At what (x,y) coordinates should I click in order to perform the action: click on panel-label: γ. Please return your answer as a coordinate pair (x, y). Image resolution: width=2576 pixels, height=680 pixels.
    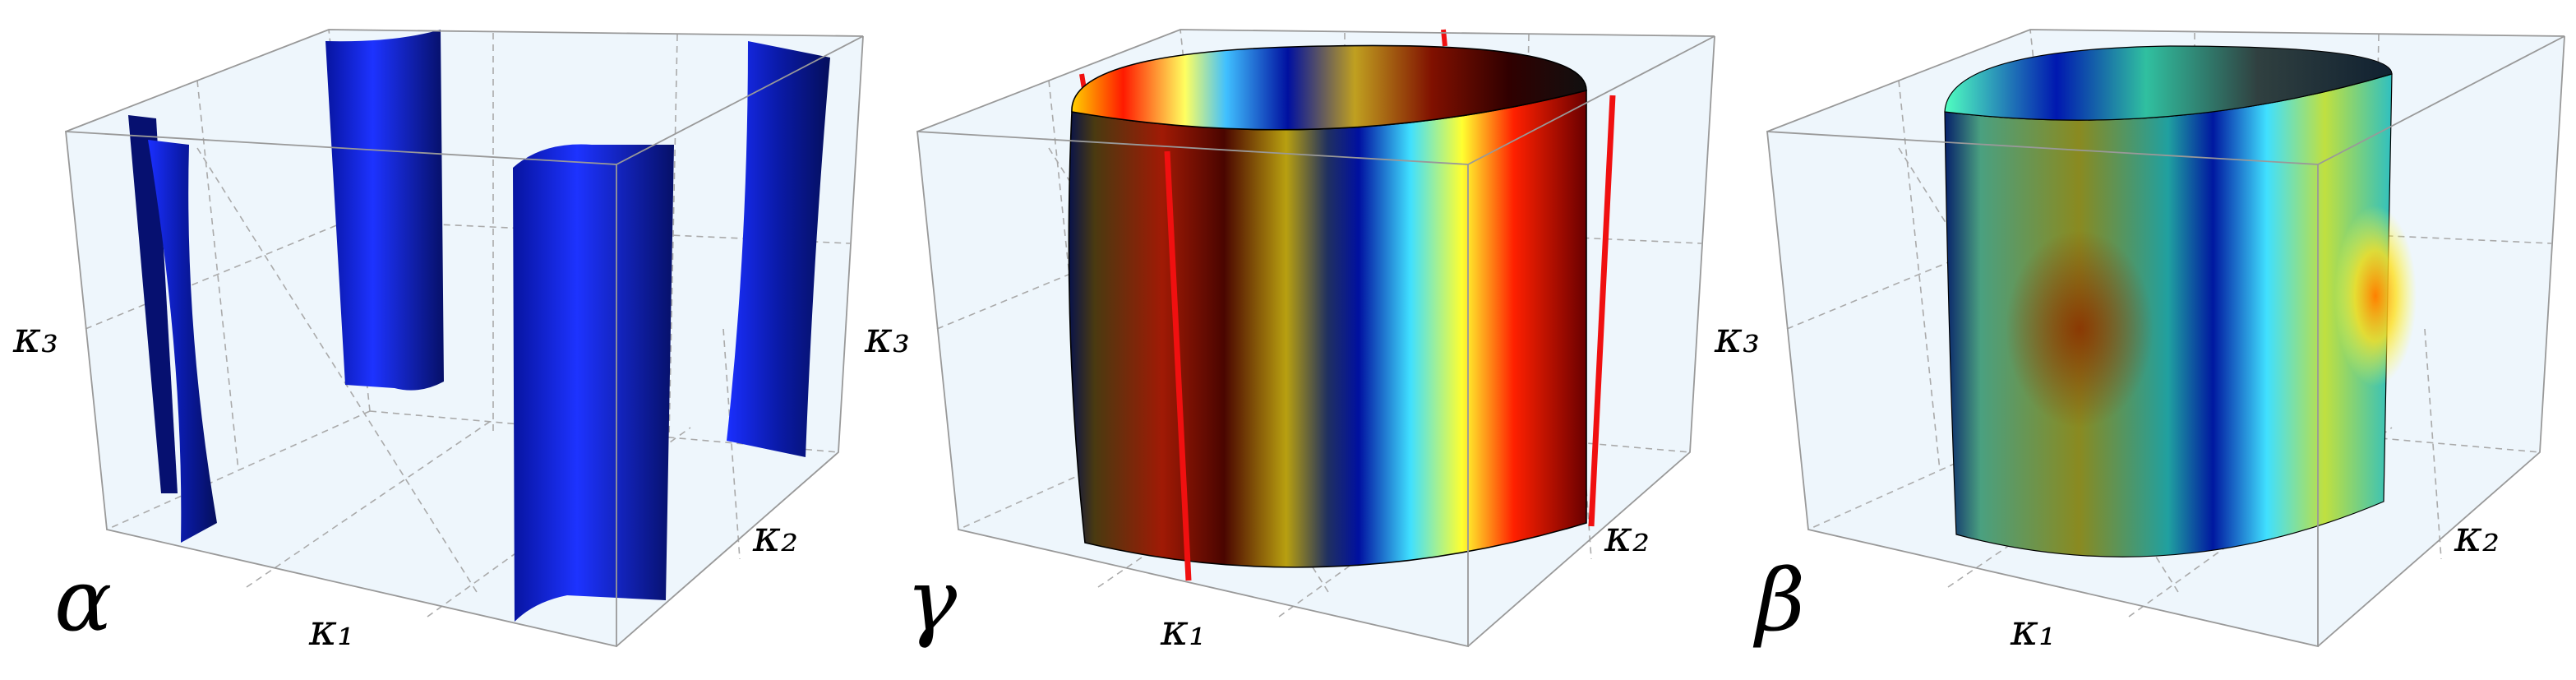
    Looking at the image, I should click on (932, 600).